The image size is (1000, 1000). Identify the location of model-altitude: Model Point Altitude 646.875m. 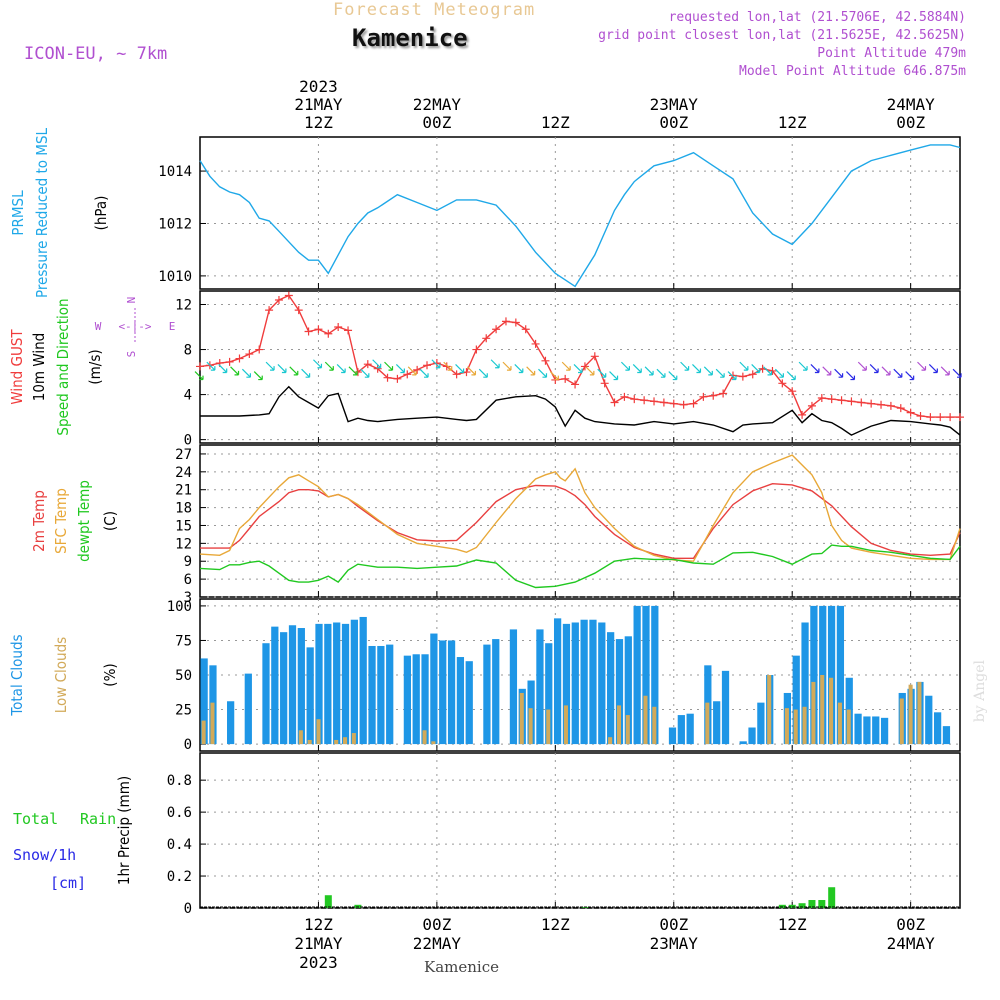
(852, 71).